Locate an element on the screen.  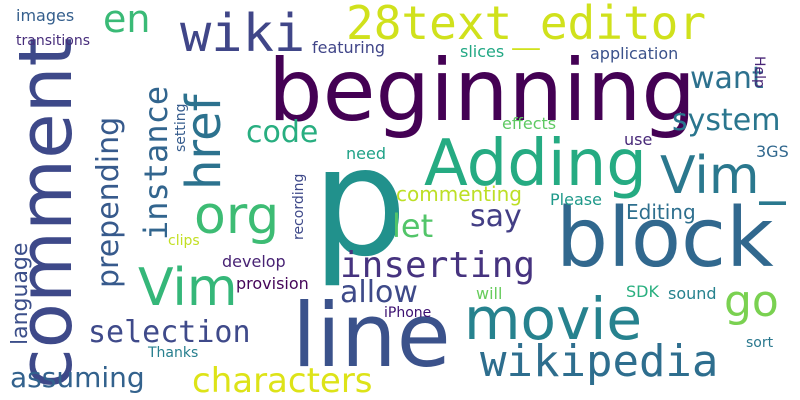
word-images: images is located at coordinates (45, 15).